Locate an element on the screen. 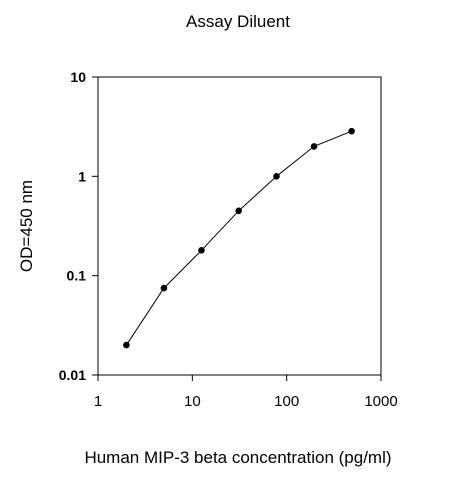  y-tick-label: 10 is located at coordinates (78, 77).